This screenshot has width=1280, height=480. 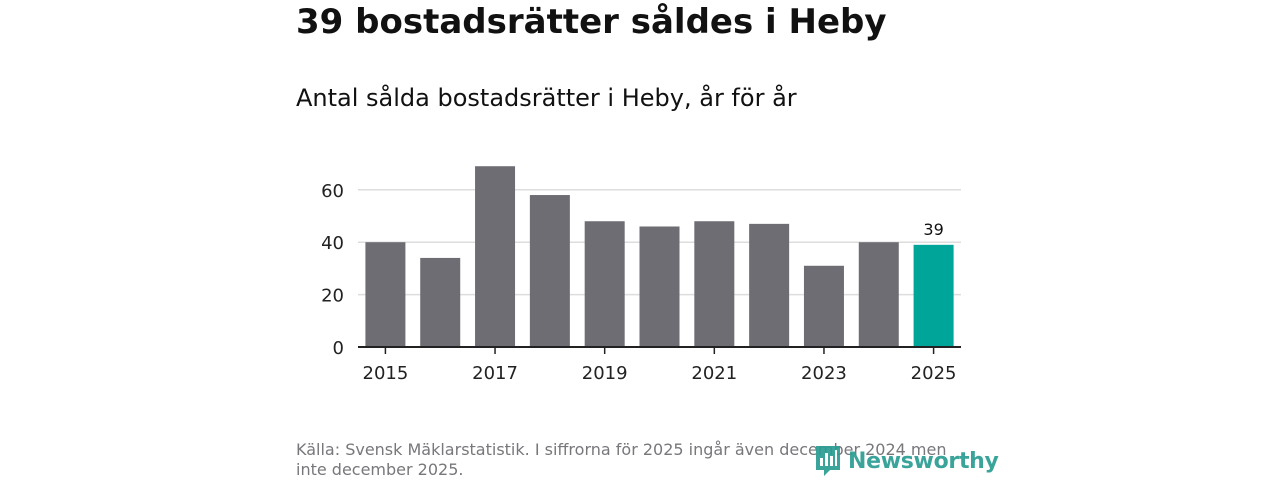 I want to click on bar-2015, so click(x=385, y=294).